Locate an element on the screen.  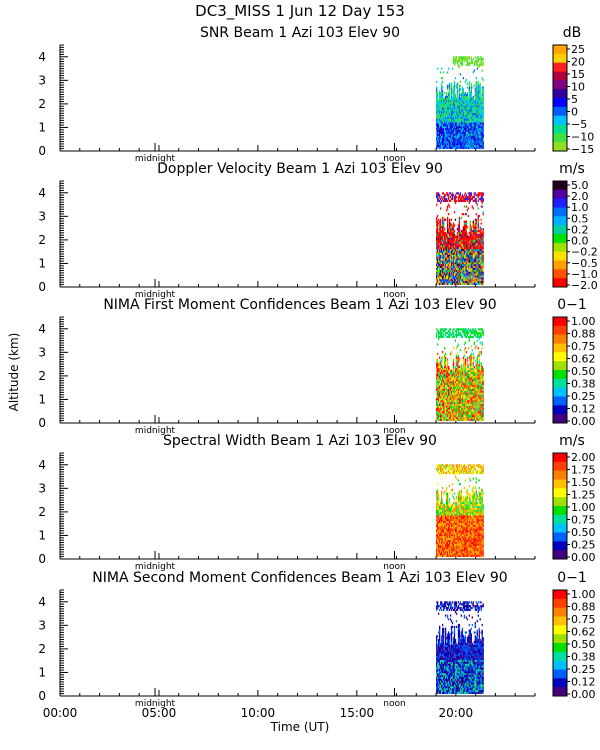
y-tick-label: 2 is located at coordinates (42, 376).